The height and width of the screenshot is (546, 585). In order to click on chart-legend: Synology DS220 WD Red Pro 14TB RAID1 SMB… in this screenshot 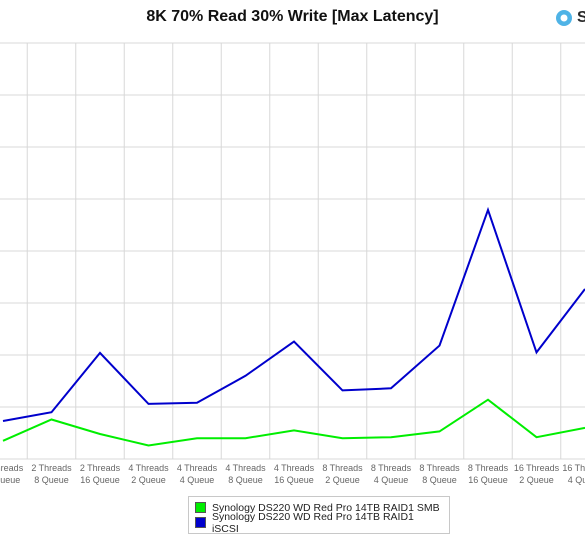, I will do `click(319, 515)`.